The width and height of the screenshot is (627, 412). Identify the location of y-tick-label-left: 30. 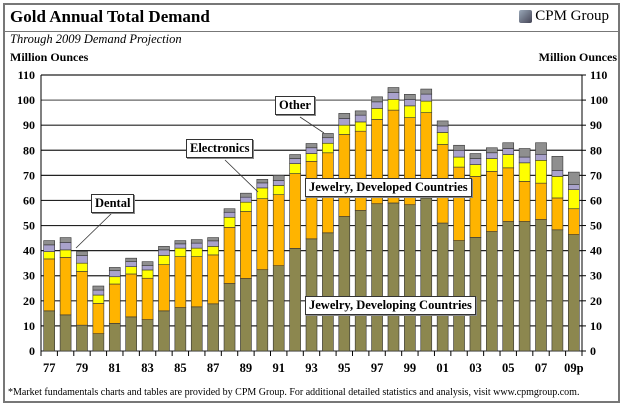
(29, 276).